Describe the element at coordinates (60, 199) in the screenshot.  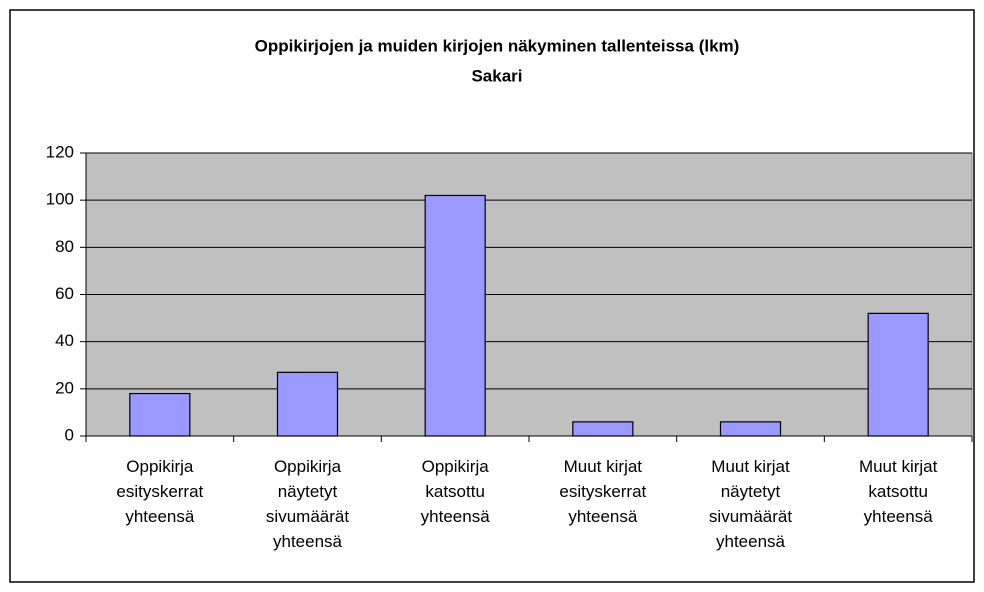
I see `y-tick-label: 100` at that location.